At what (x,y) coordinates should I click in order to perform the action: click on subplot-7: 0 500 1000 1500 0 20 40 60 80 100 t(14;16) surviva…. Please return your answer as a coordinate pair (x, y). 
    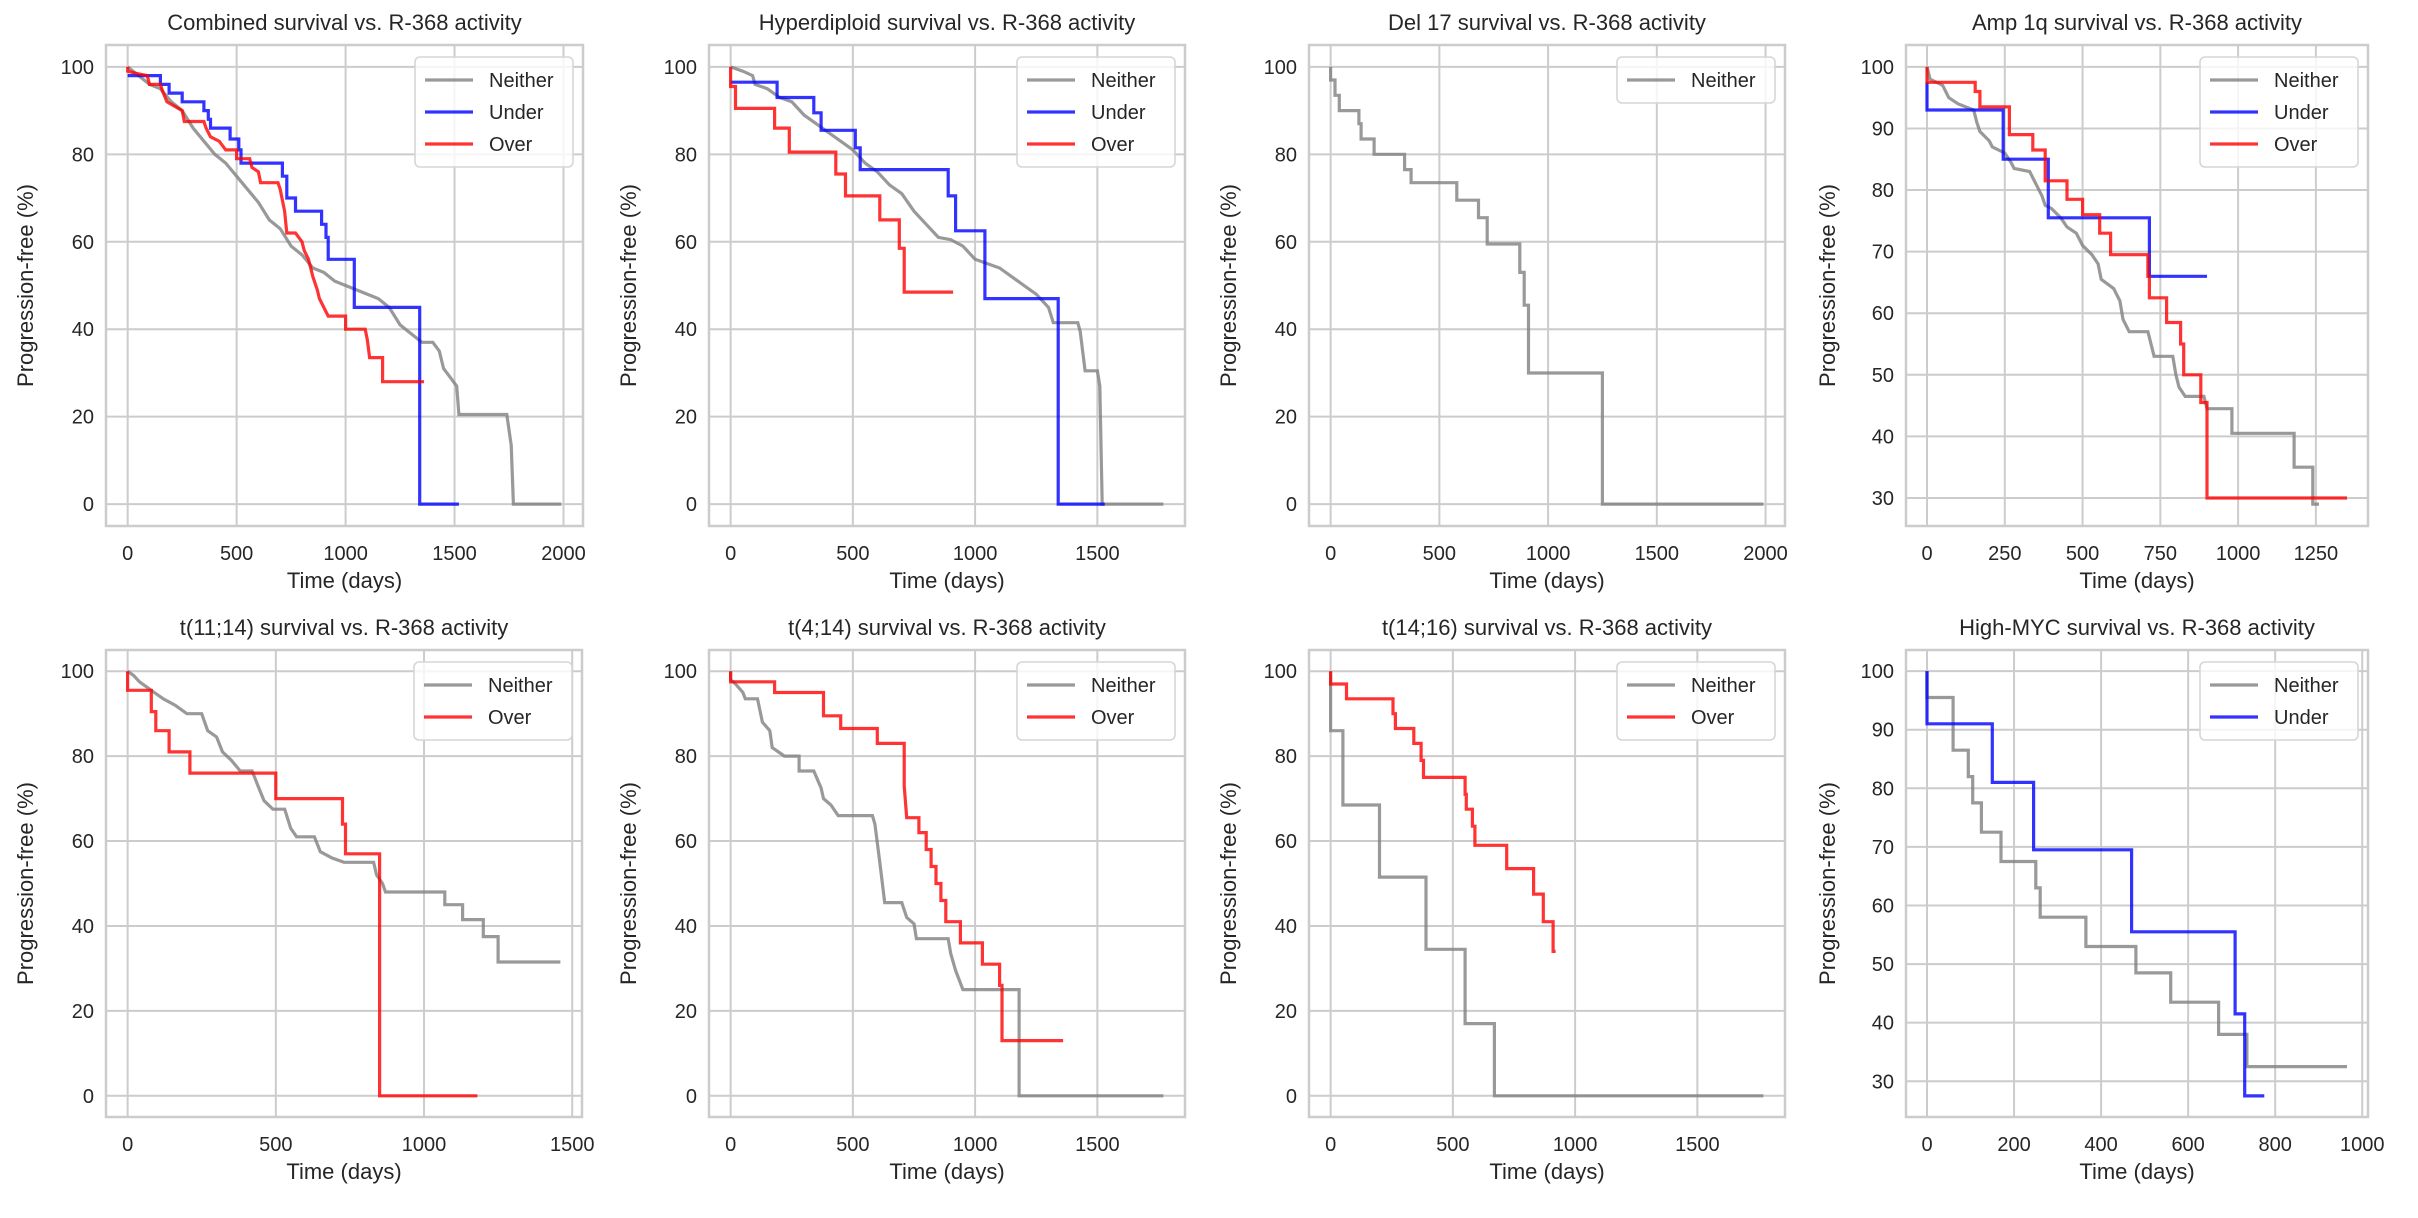
    Looking at the image, I should click on (1501, 899).